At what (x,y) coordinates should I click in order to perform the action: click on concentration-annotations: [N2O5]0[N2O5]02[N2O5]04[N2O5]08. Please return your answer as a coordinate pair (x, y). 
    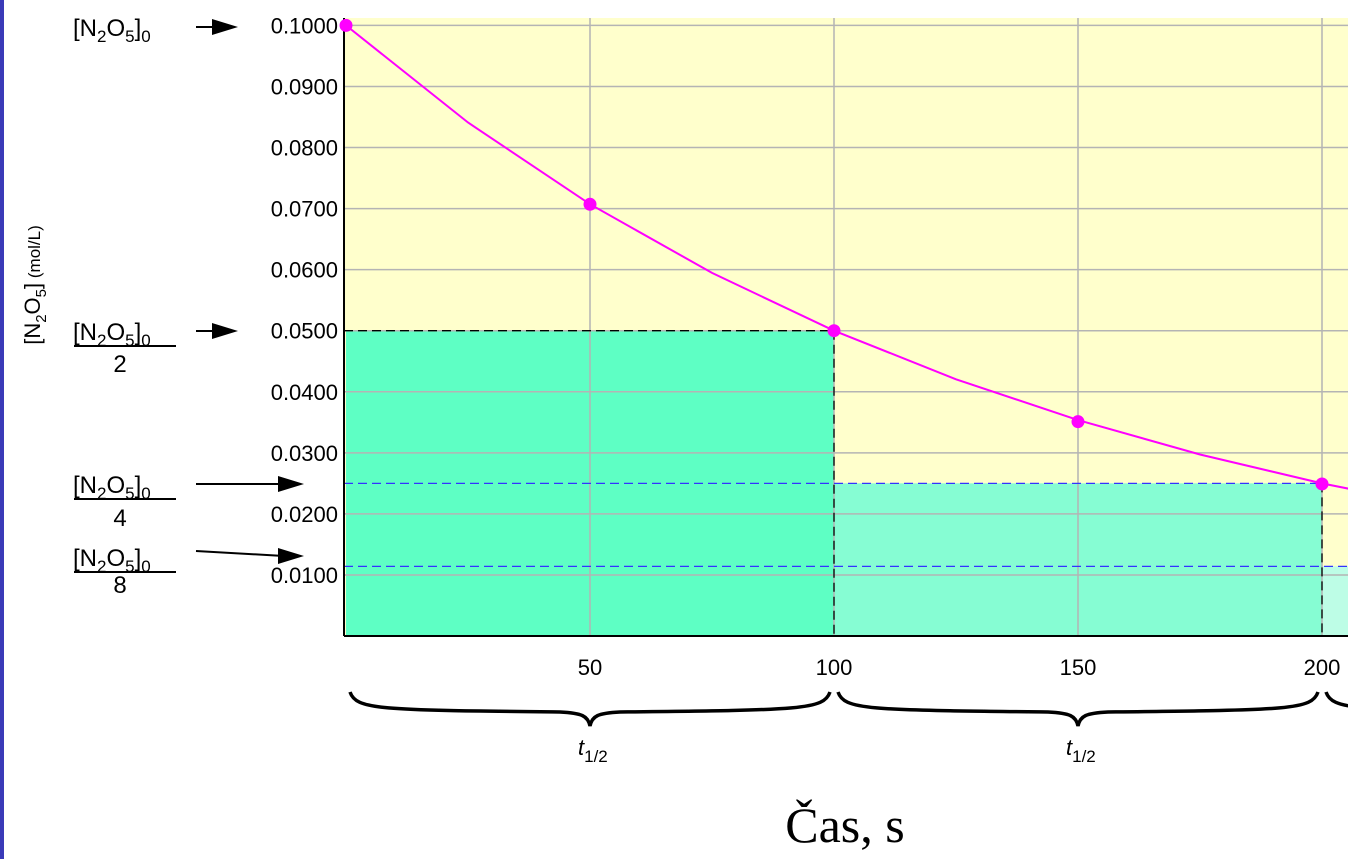
    Looking at the image, I should click on (188, 307).